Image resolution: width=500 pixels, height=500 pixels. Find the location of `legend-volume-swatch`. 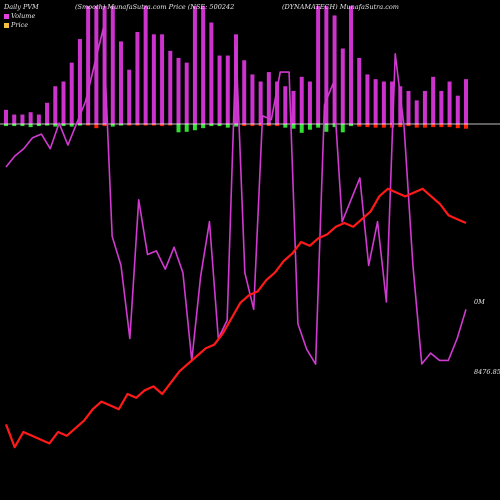

legend-volume-swatch is located at coordinates (6, 16).